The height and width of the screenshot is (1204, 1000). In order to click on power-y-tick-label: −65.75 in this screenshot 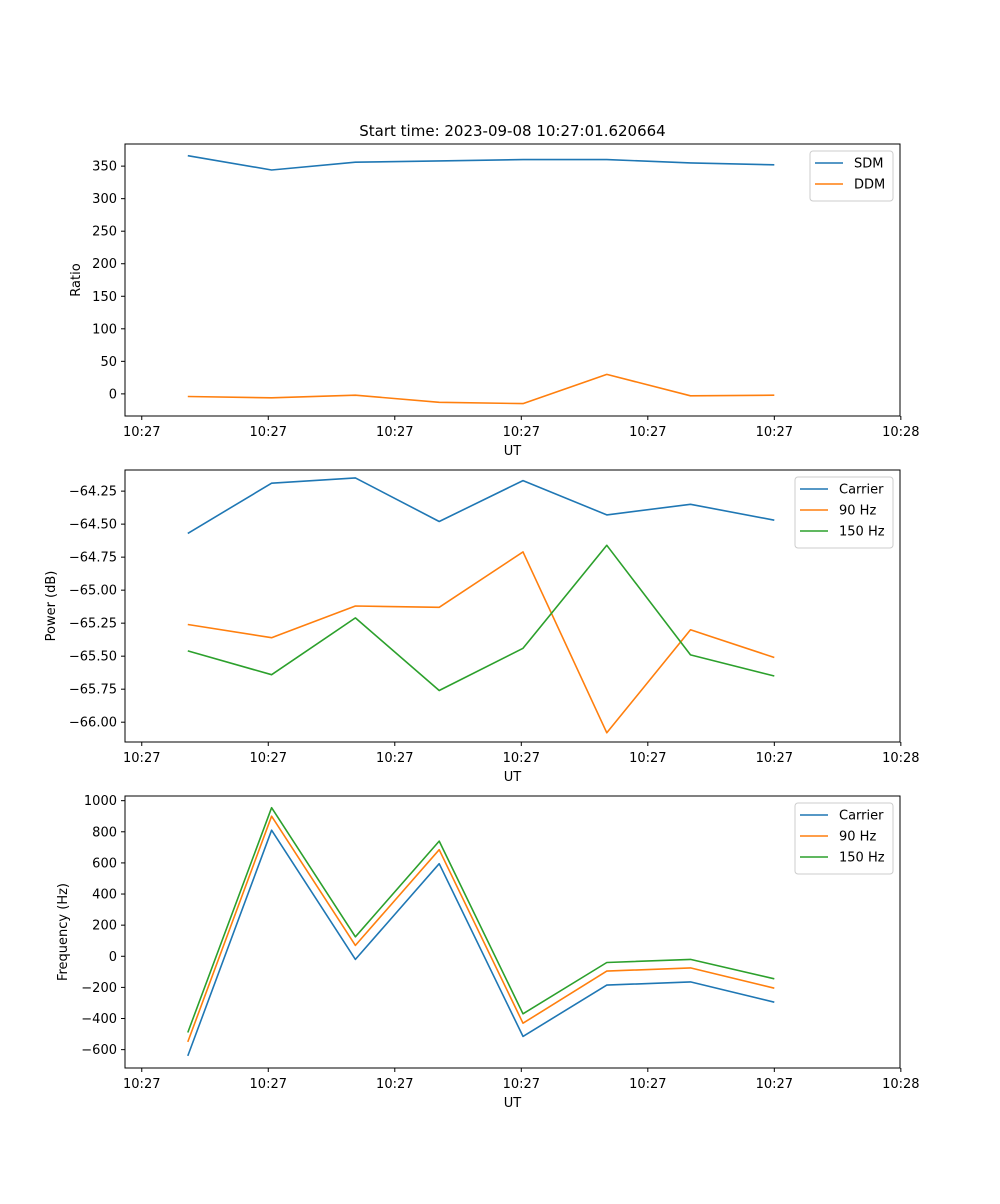, I will do `click(93, 690)`.